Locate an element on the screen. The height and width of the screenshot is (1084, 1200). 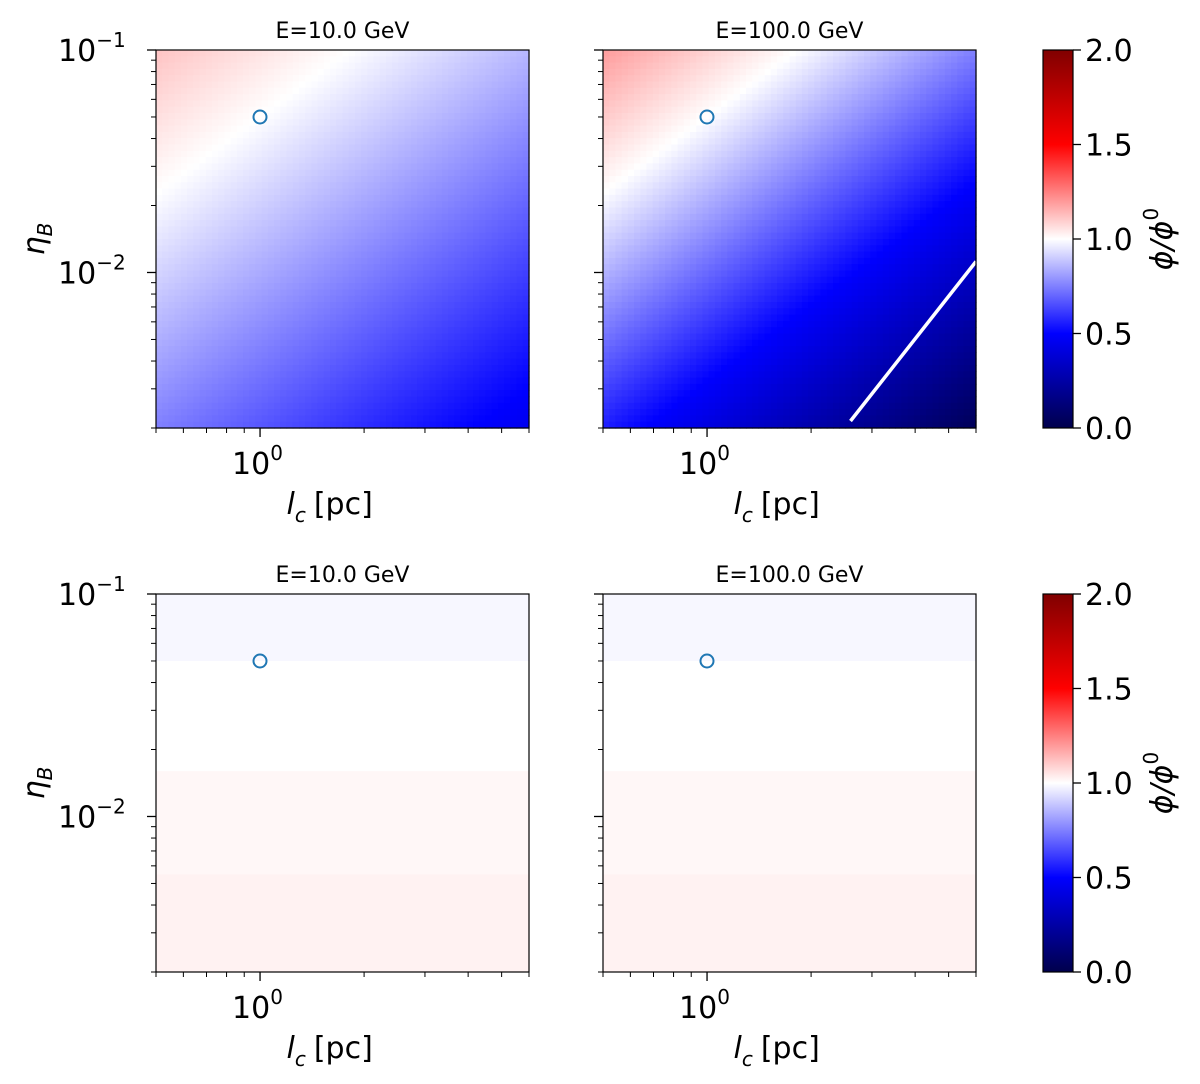
y-tick-label: 10−1 is located at coordinates (92, 48).